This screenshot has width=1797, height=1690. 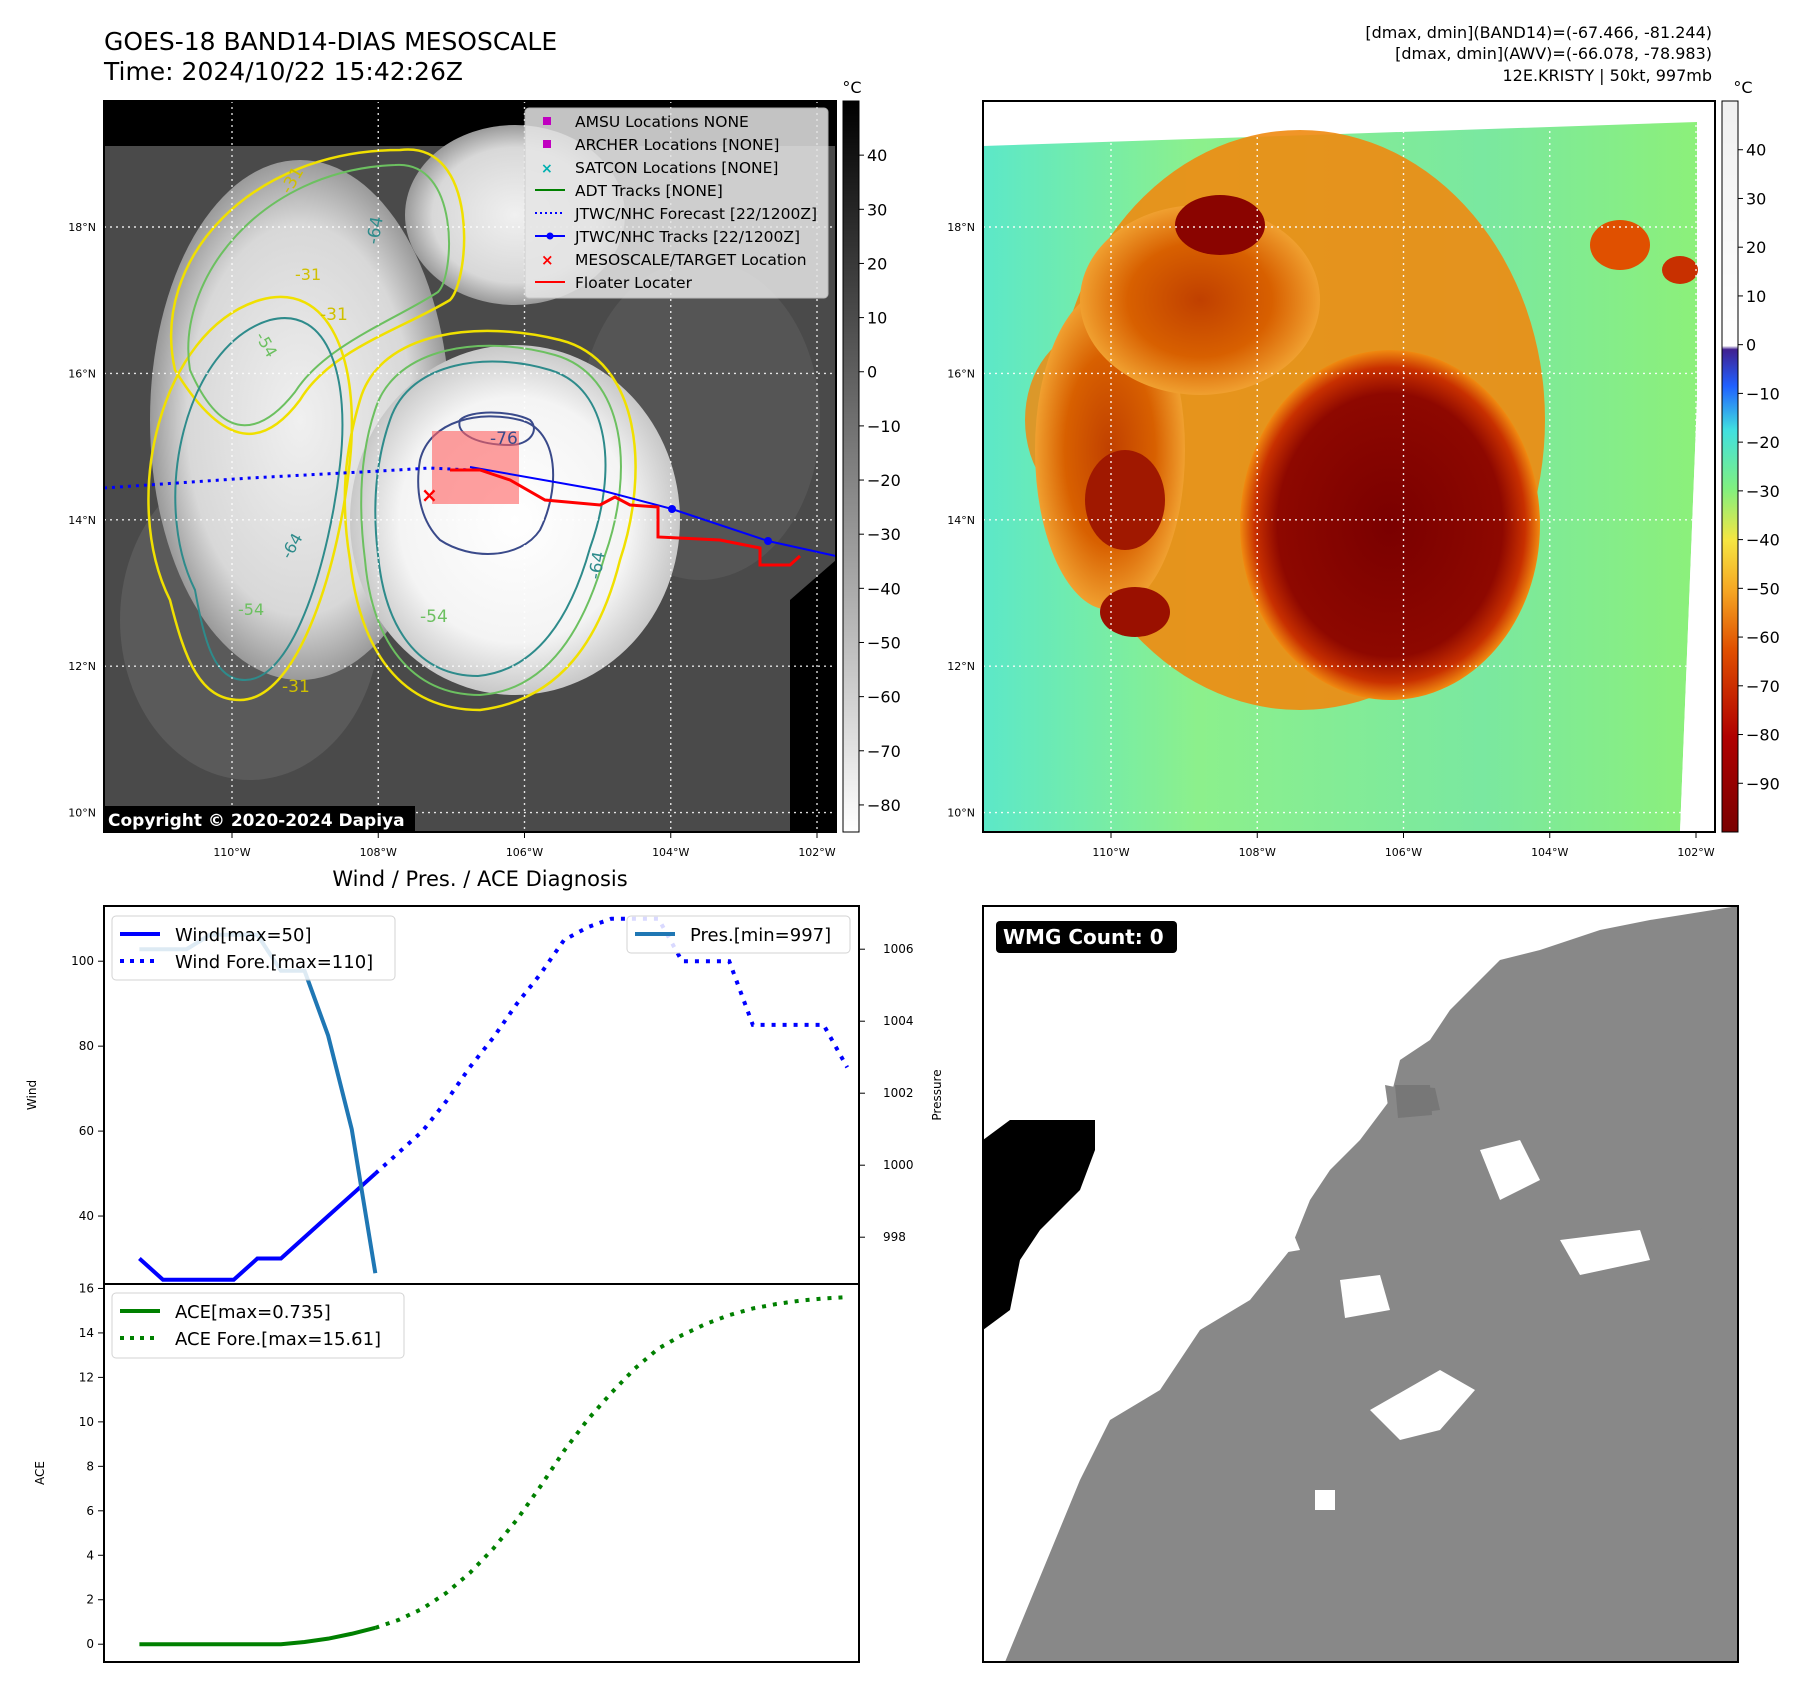 I want to click on ace-axis-label: ACE, so click(x=40, y=1473).